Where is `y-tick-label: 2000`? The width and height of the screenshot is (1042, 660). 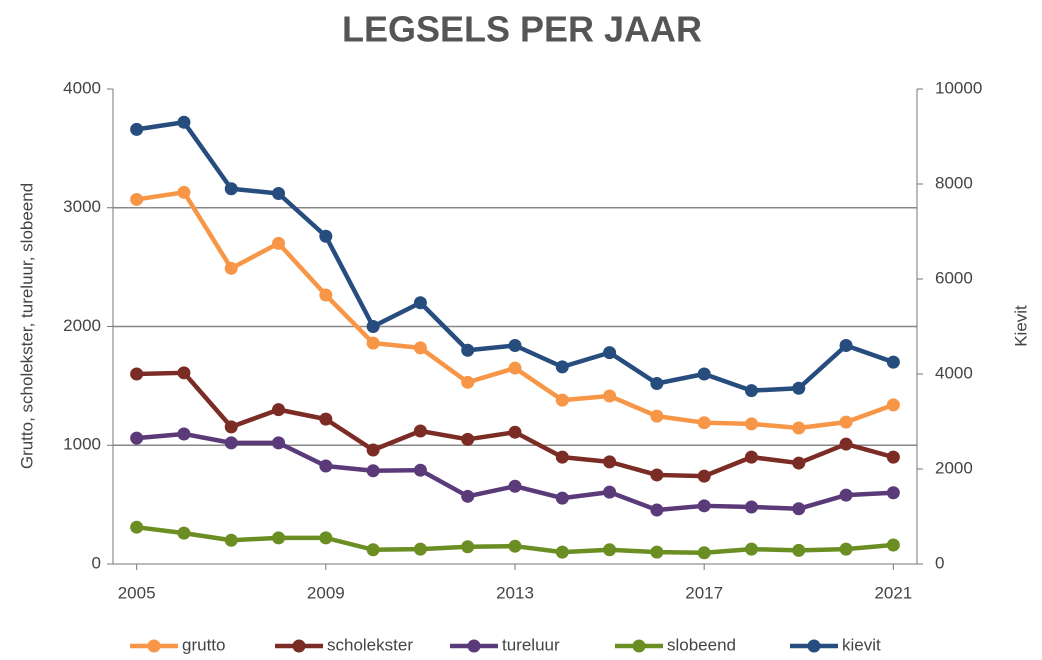 y-tick-label: 2000 is located at coordinates (82, 325).